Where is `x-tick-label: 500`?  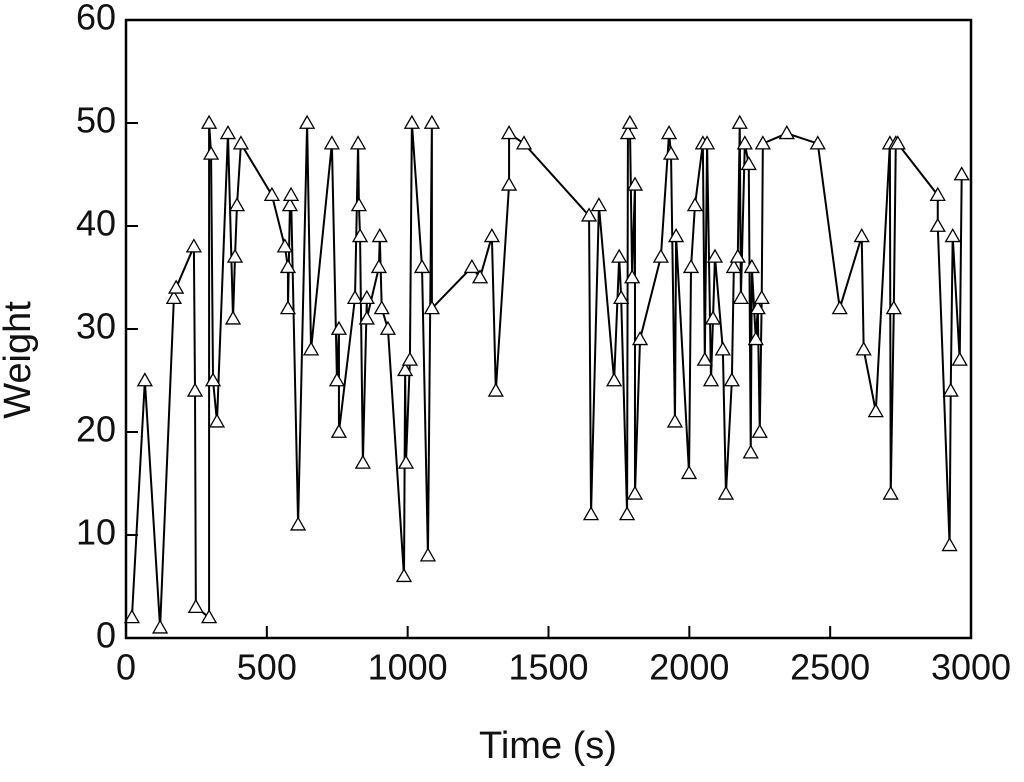 x-tick-label: 500 is located at coordinates (267, 667).